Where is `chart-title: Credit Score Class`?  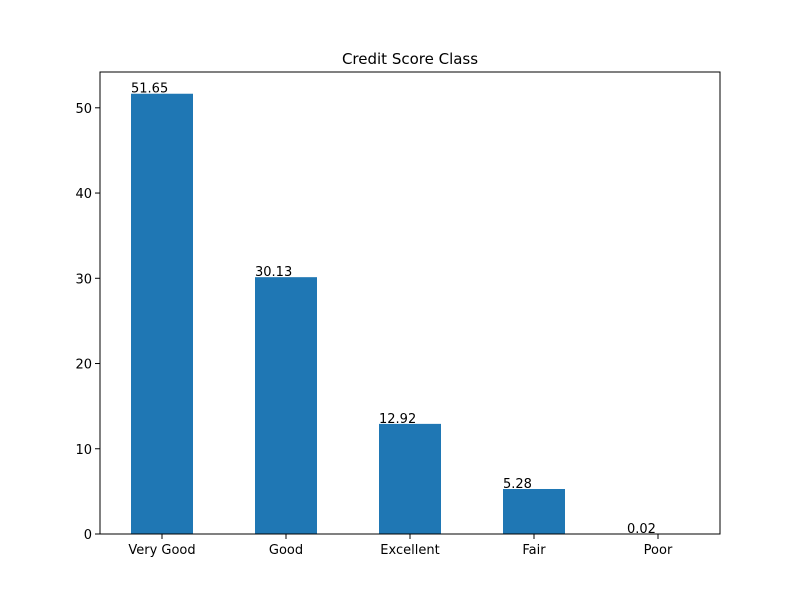 chart-title: Credit Score Class is located at coordinates (410, 59).